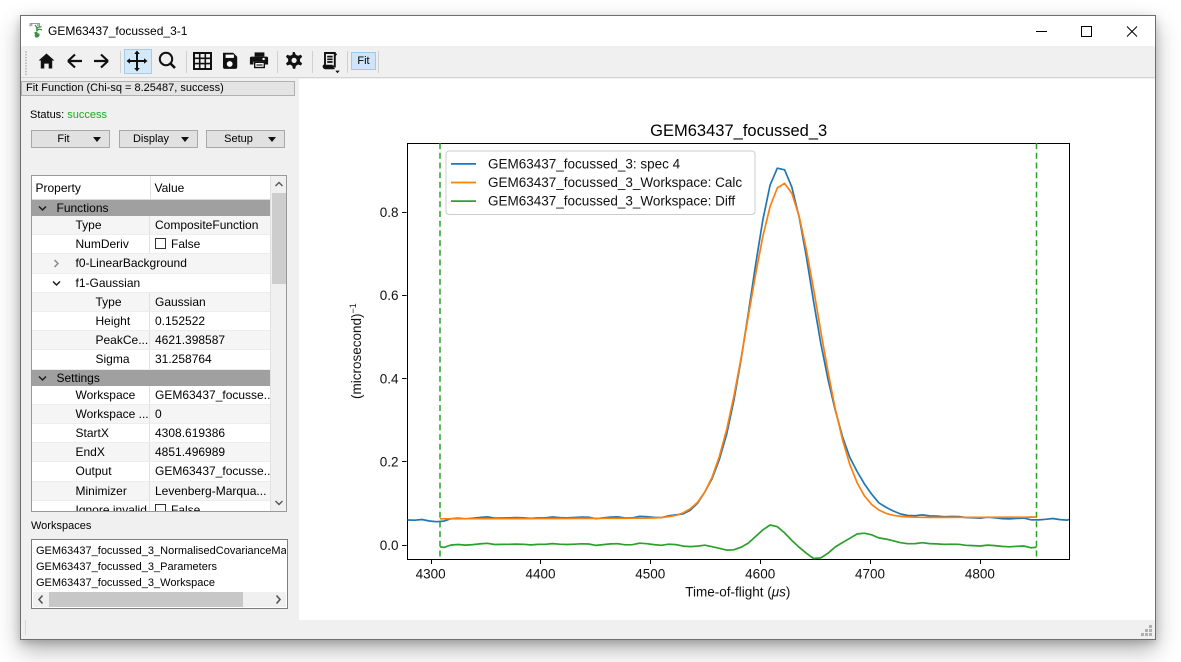 Image resolution: width=1181 pixels, height=662 pixels. Describe the element at coordinates (738, 131) in the screenshot. I see `svg-text: GEM63437_focussed_3` at that location.